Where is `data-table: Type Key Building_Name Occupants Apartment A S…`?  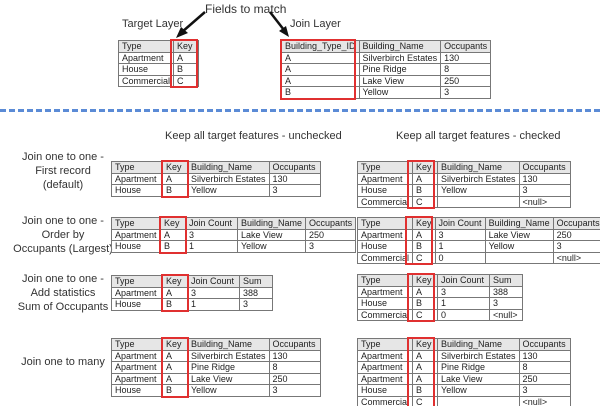 data-table: Type Key Building_Name Occupants Apartment A S… is located at coordinates (216, 367).